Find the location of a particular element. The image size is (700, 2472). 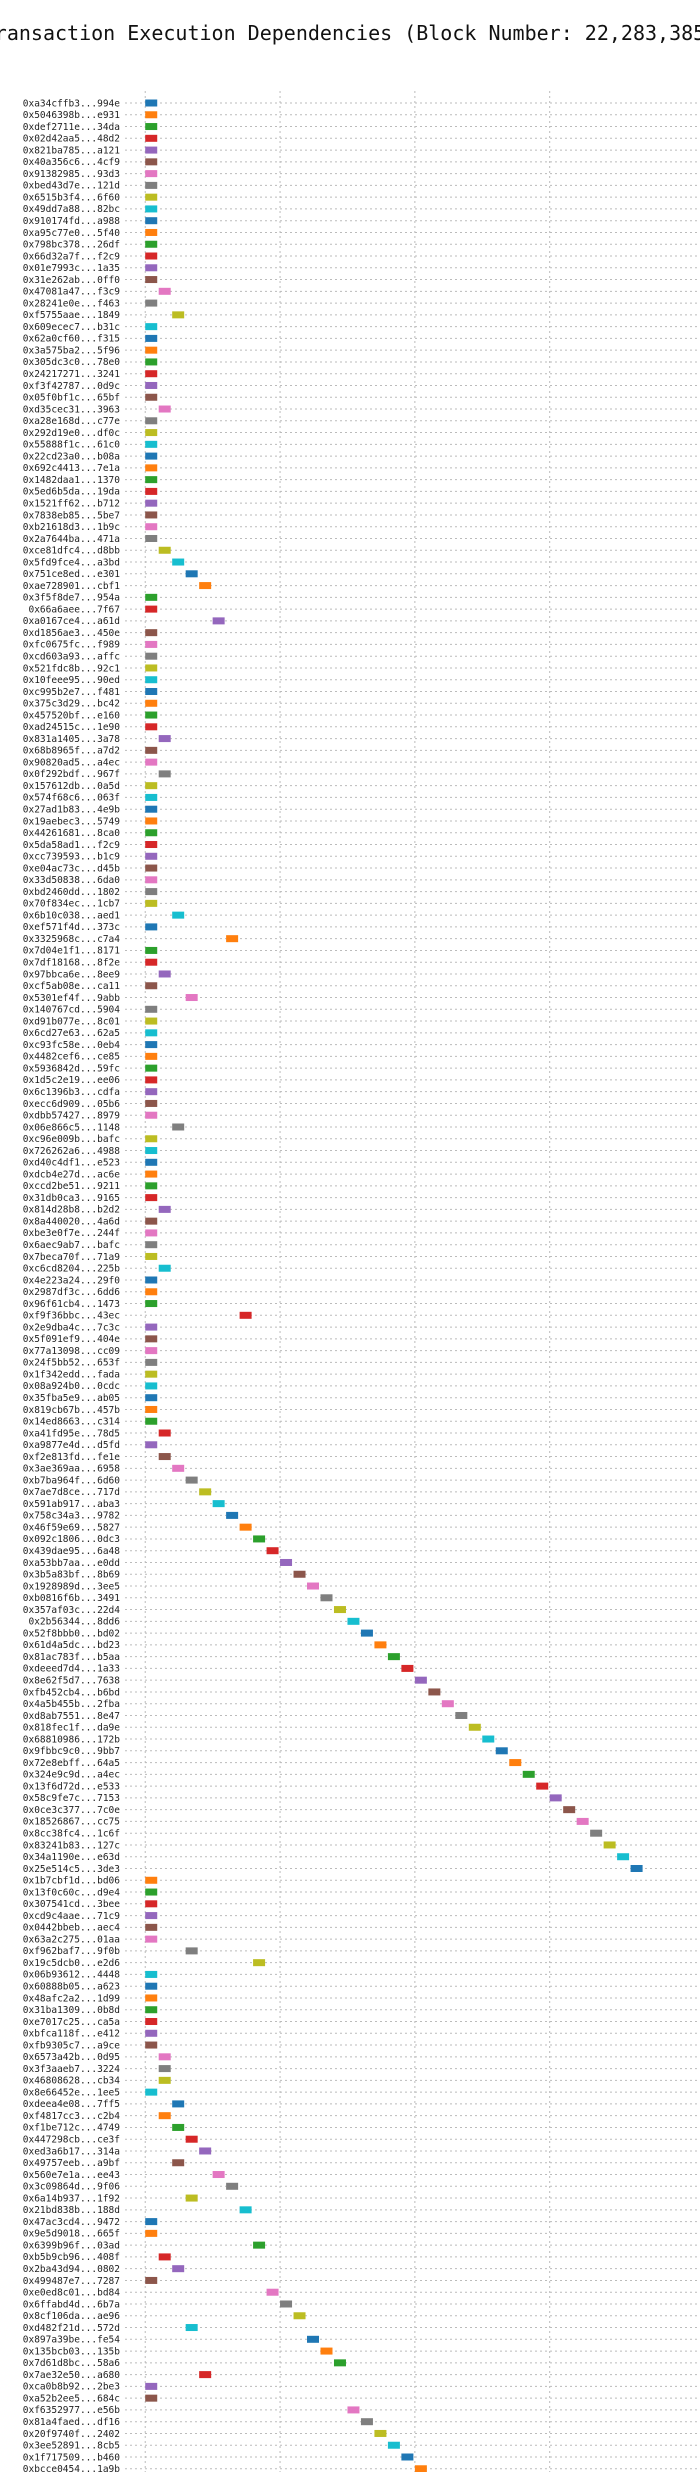

y-axis-label: 0x6aec9ab7...bafc is located at coordinates (71, 1245).